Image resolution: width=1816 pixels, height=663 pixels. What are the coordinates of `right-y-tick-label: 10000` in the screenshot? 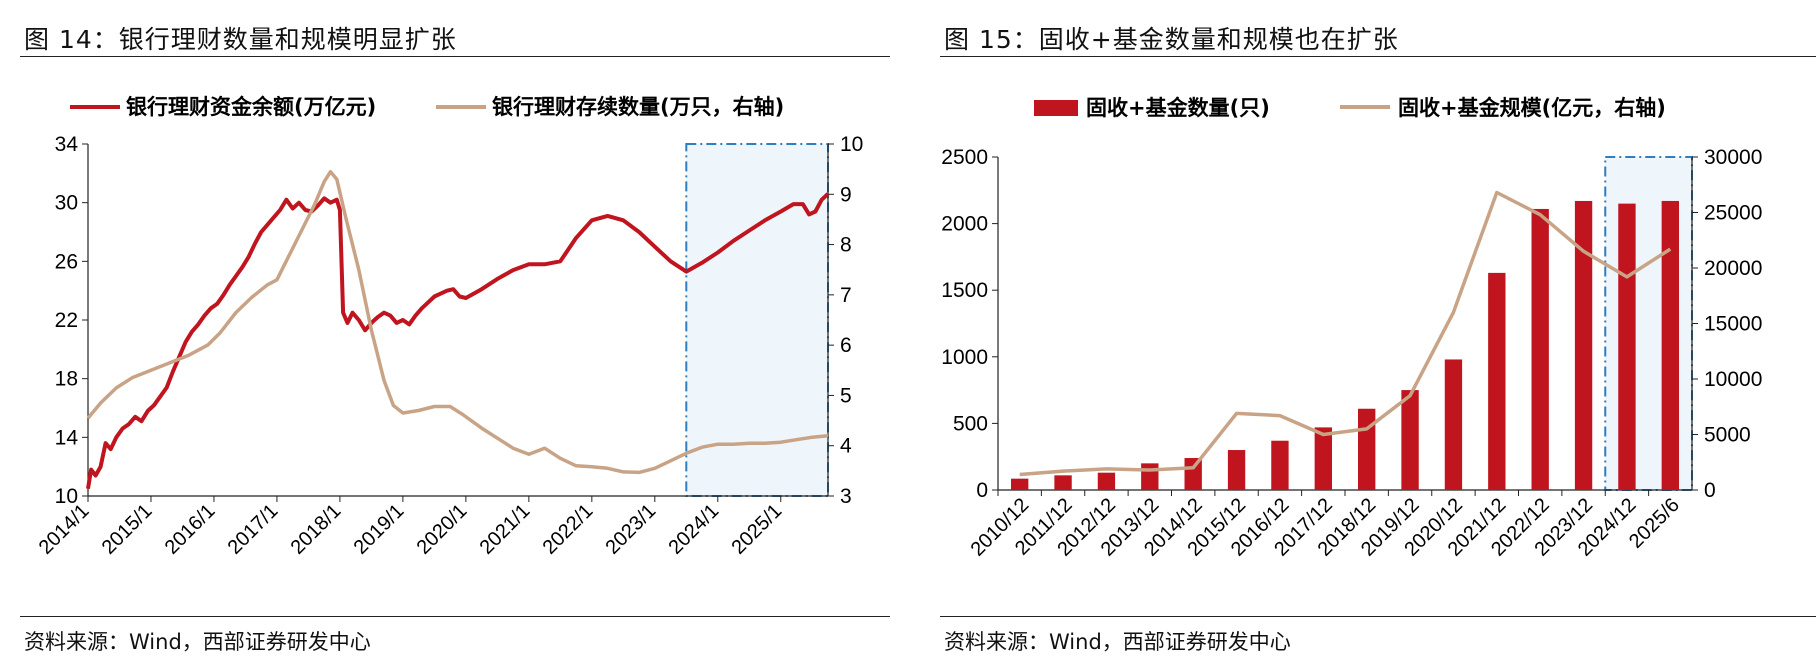 It's located at (1733, 379).